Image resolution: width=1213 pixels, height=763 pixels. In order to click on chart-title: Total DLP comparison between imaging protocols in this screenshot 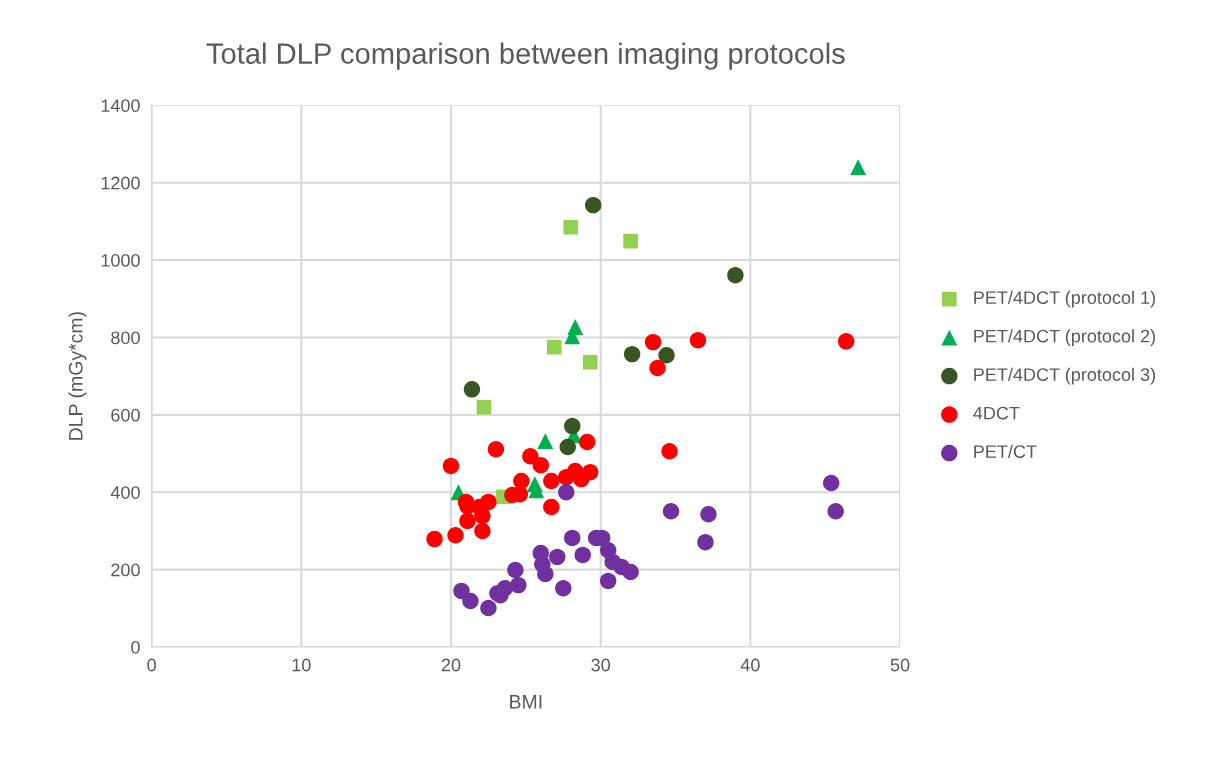, I will do `click(525, 56)`.